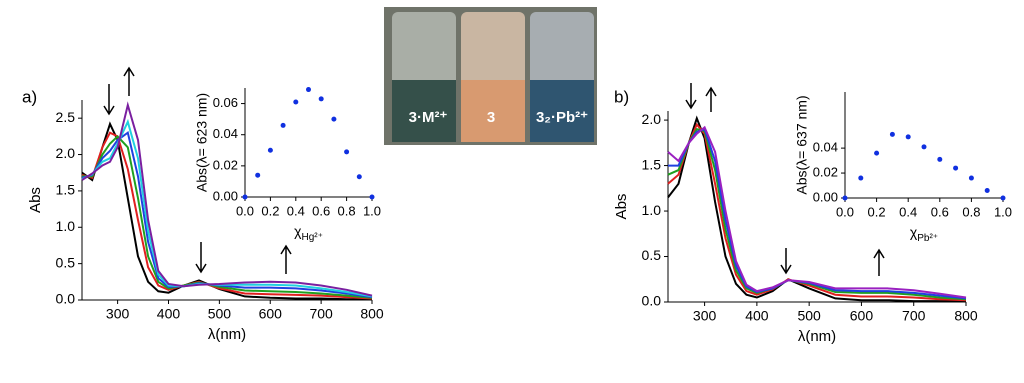 This screenshot has width=1024, height=383. What do you see at coordinates (562, 117) in the screenshot?
I see `photo-label: 3₂·Pb²⁺` at bounding box center [562, 117].